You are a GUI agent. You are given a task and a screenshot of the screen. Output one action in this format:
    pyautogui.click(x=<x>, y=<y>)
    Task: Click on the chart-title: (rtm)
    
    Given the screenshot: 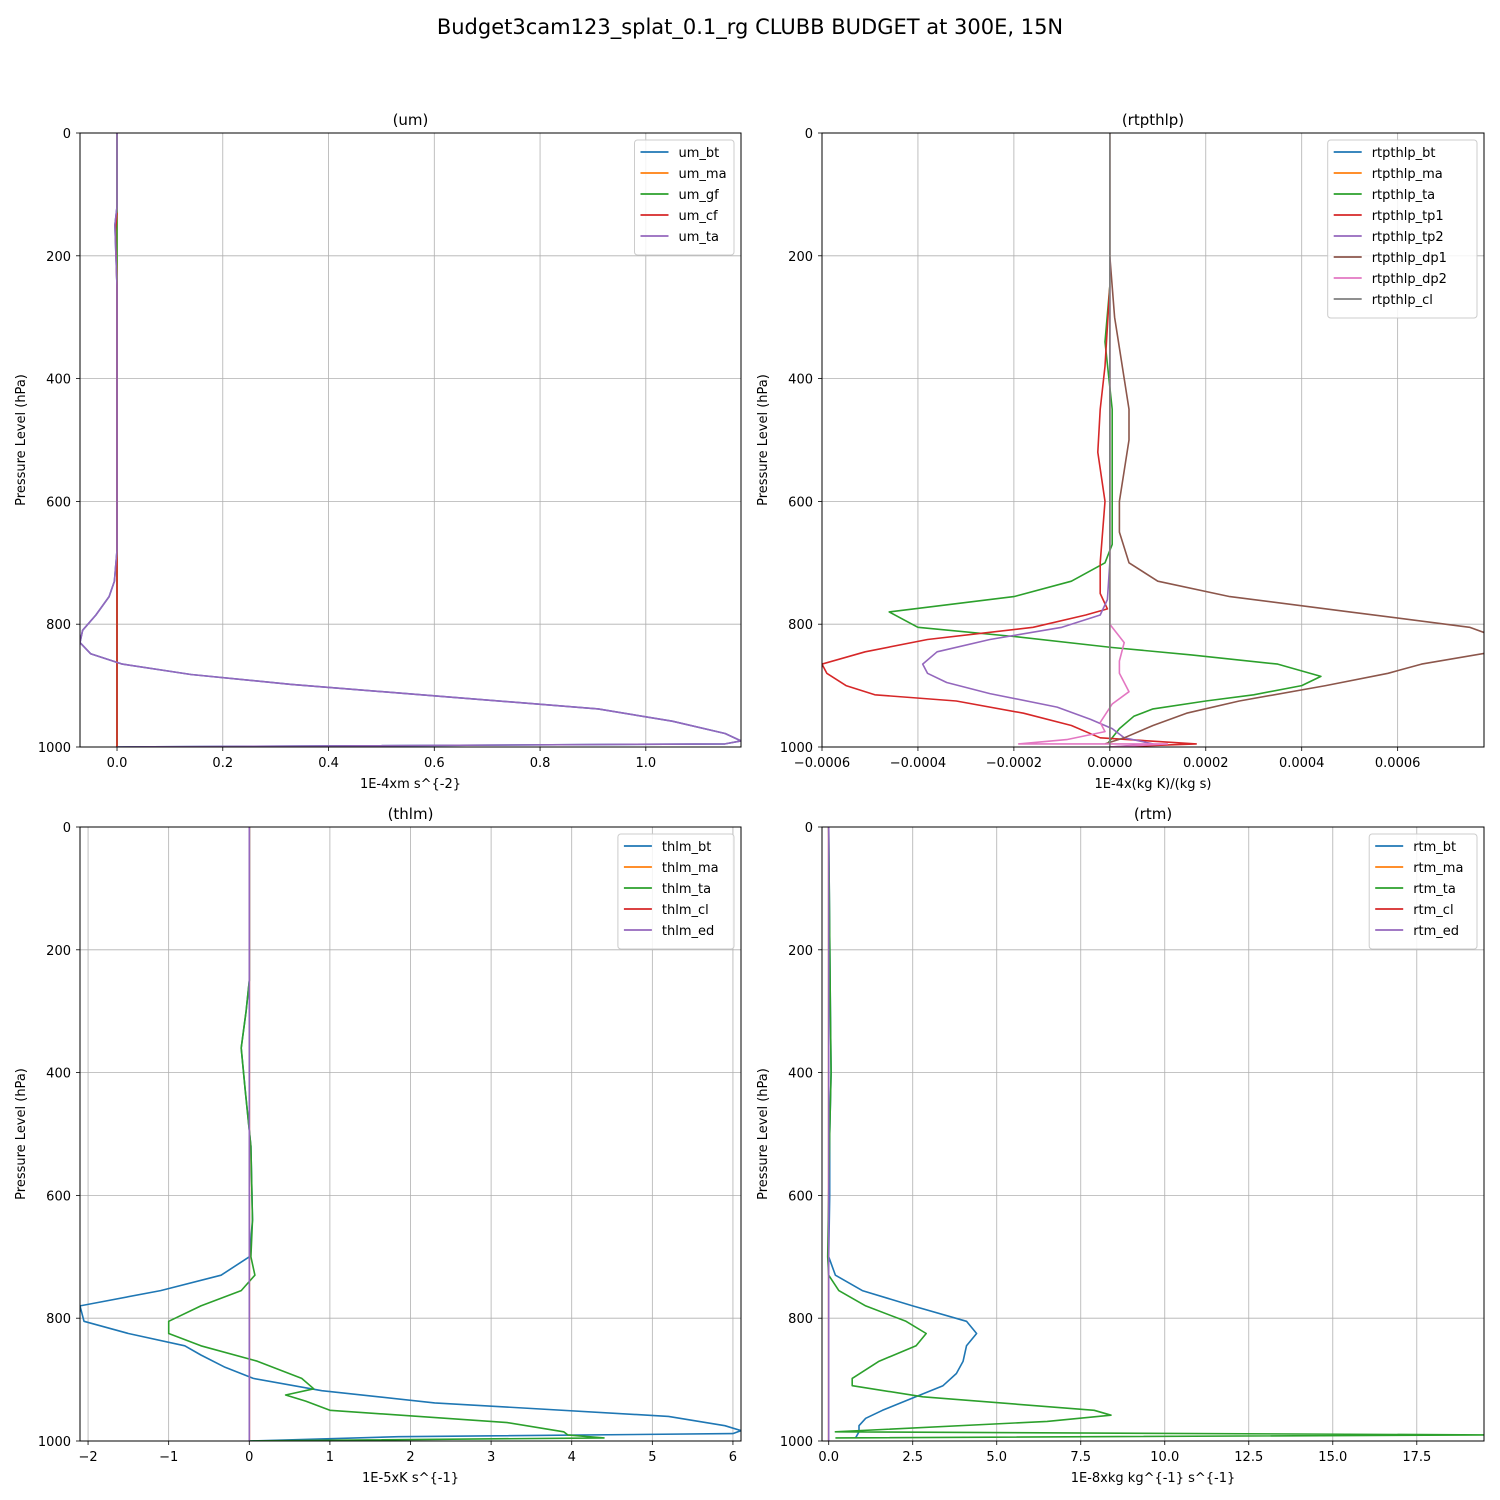 What is the action you would take?
    pyautogui.click(x=1153, y=814)
    